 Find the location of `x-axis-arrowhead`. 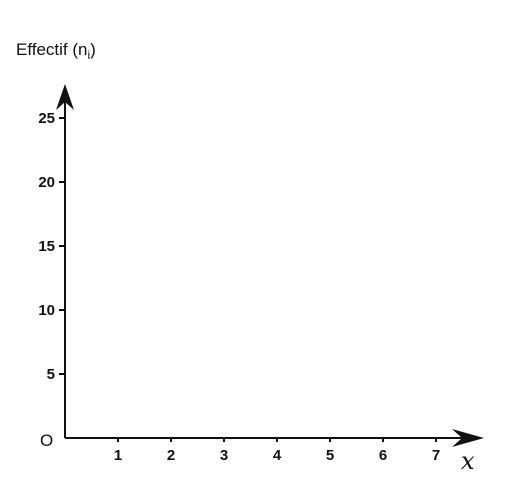

x-axis-arrowhead is located at coordinates (468, 438).